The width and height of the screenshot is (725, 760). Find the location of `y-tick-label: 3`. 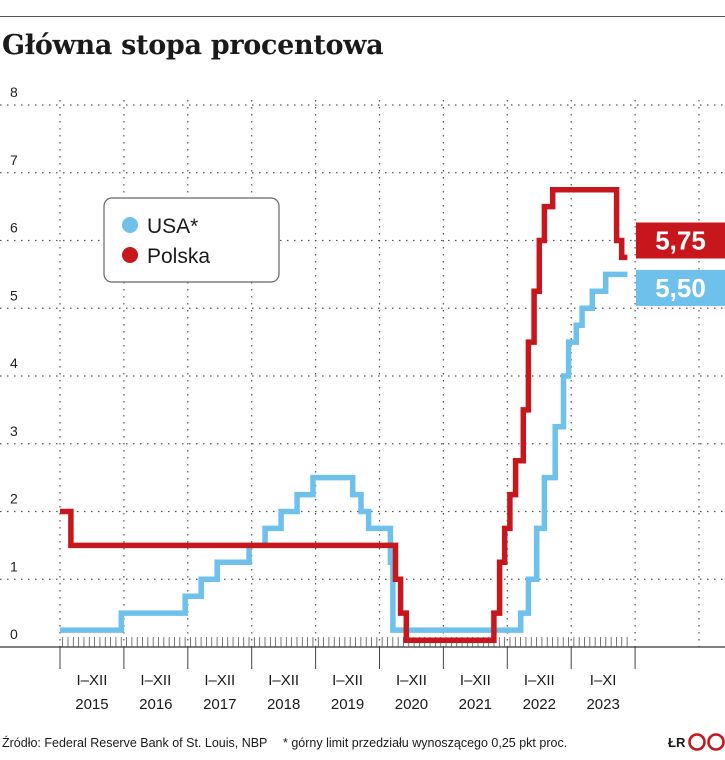

y-tick-label: 3 is located at coordinates (14, 431).